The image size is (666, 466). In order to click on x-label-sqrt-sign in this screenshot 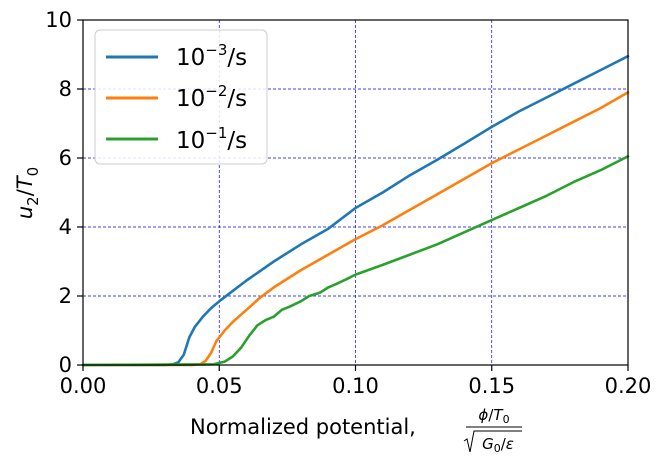, I will do `click(492, 441)`.